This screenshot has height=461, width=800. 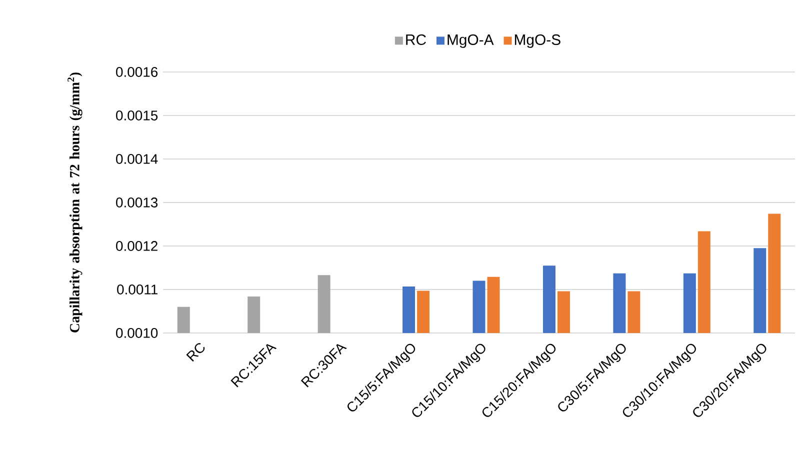 What do you see at coordinates (137, 203) in the screenshot?
I see `y-tick-label: 0.0013` at bounding box center [137, 203].